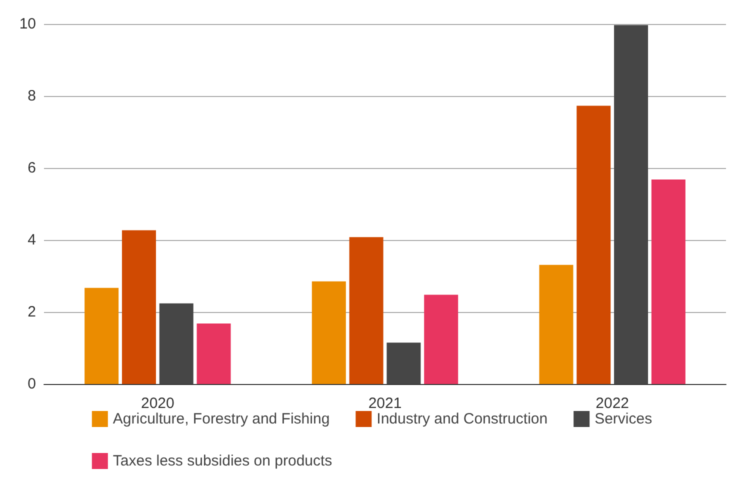  What do you see at coordinates (32, 96) in the screenshot?
I see `y-tick-label: 8` at bounding box center [32, 96].